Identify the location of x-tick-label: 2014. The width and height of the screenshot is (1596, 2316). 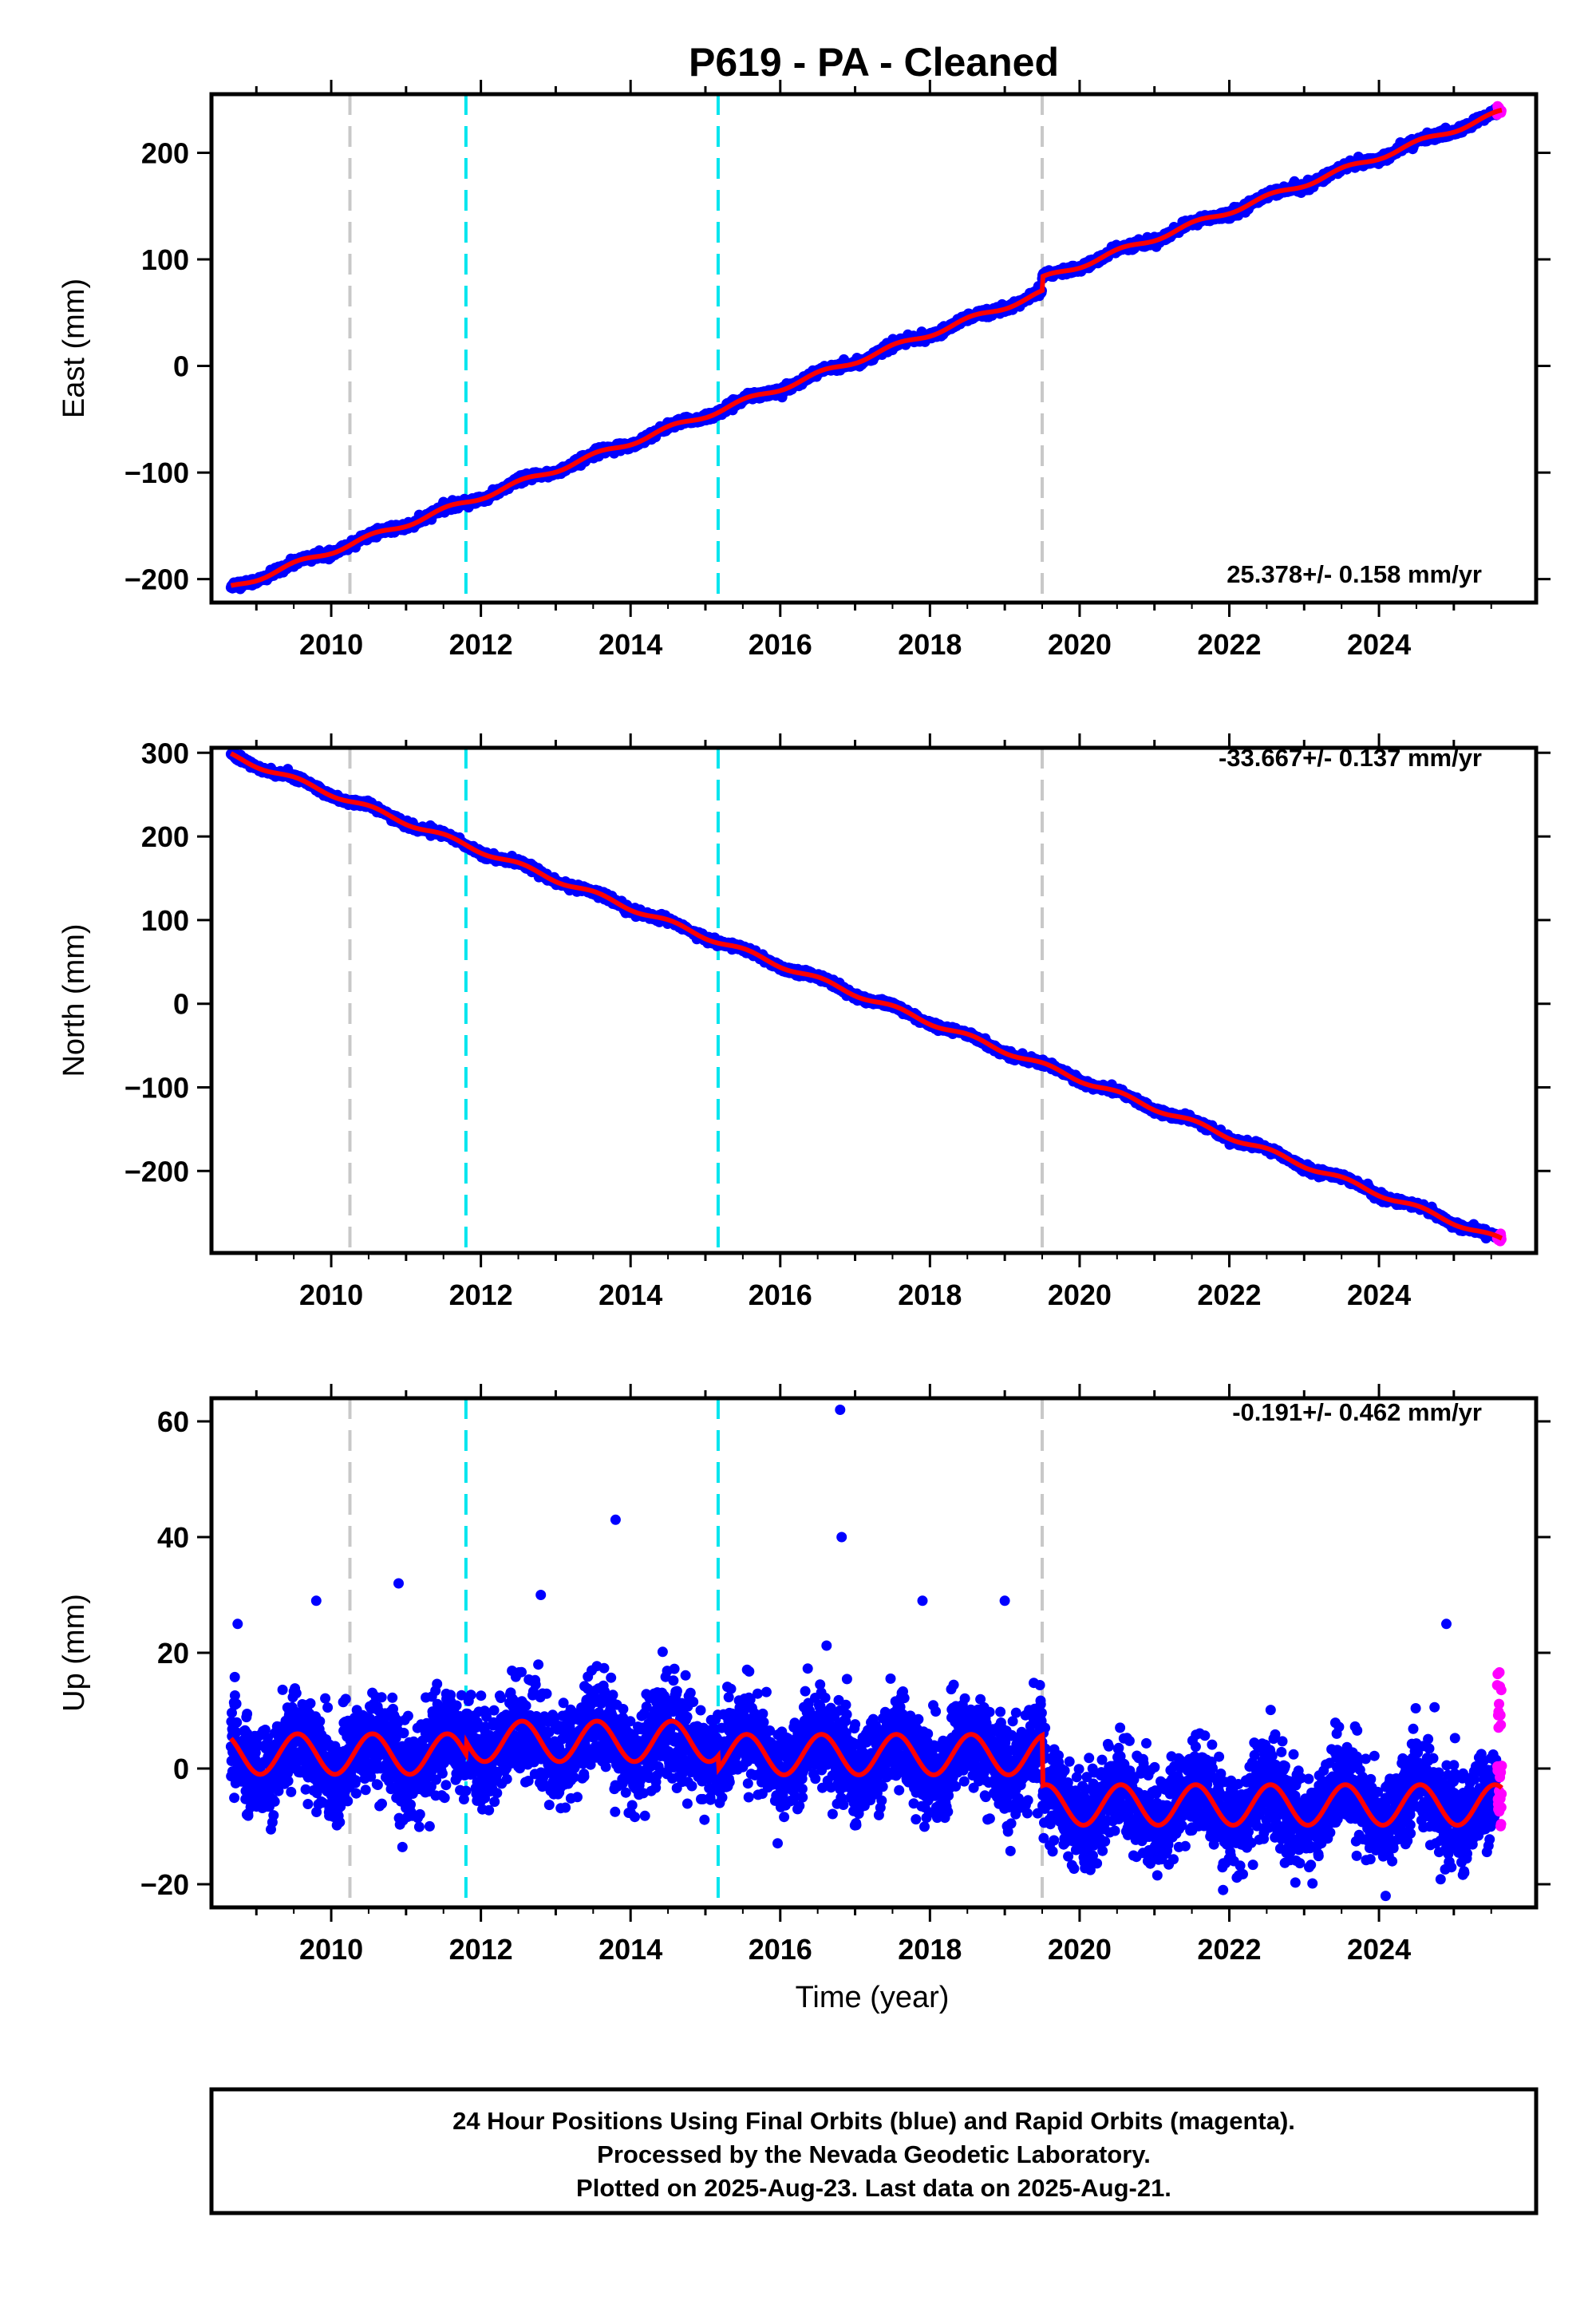
(630, 644).